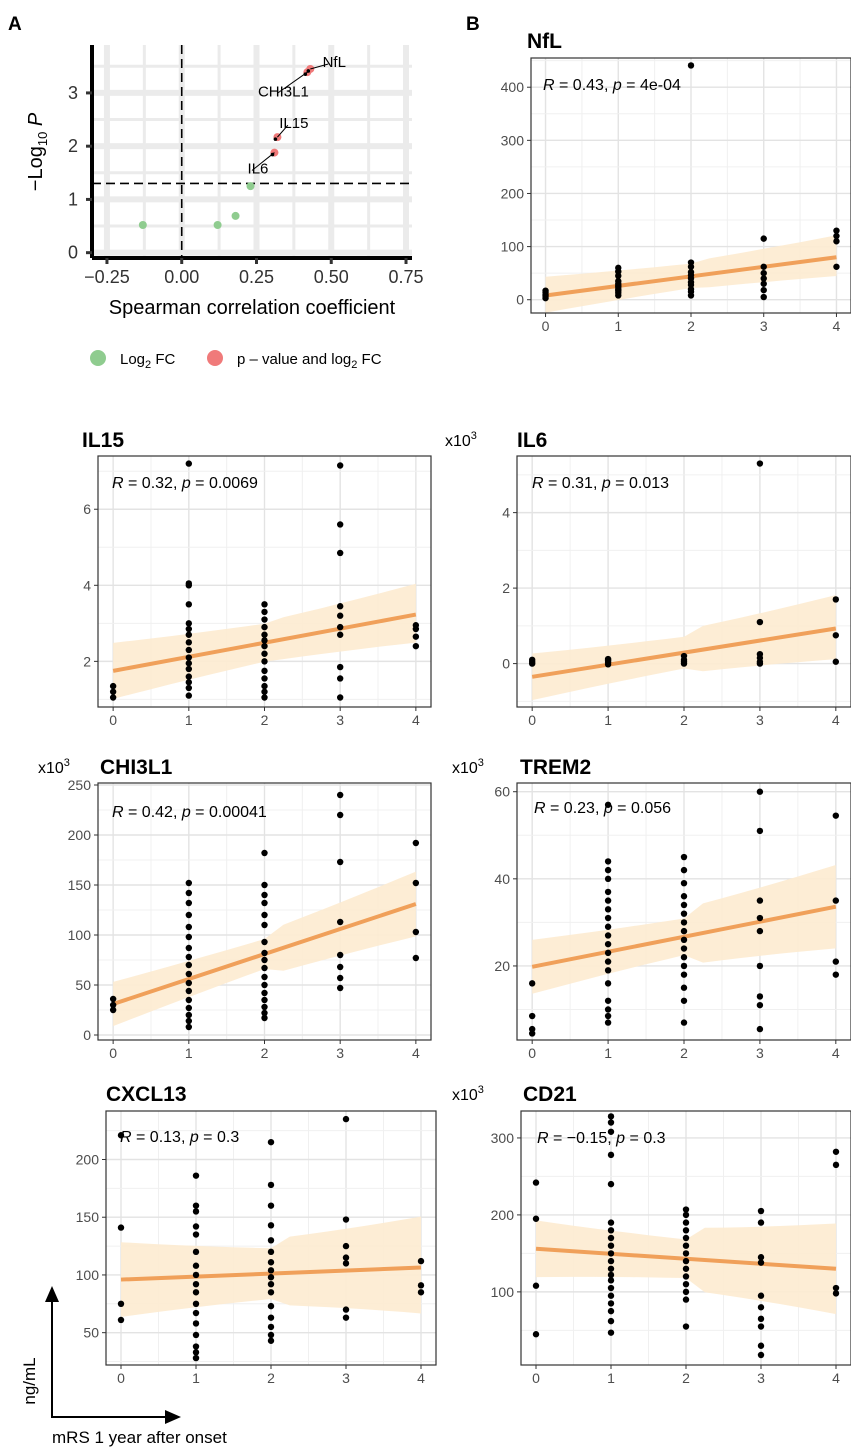 This screenshot has width=851, height=1448. What do you see at coordinates (684, 911) in the screenshot?
I see `panel-inner` at bounding box center [684, 911].